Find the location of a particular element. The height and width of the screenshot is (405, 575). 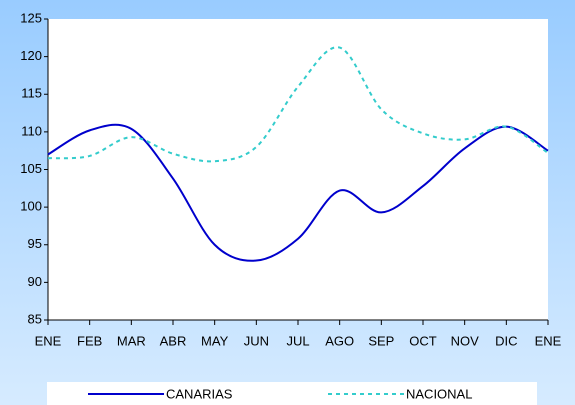

y-tick-label: 115 is located at coordinates (31, 93).